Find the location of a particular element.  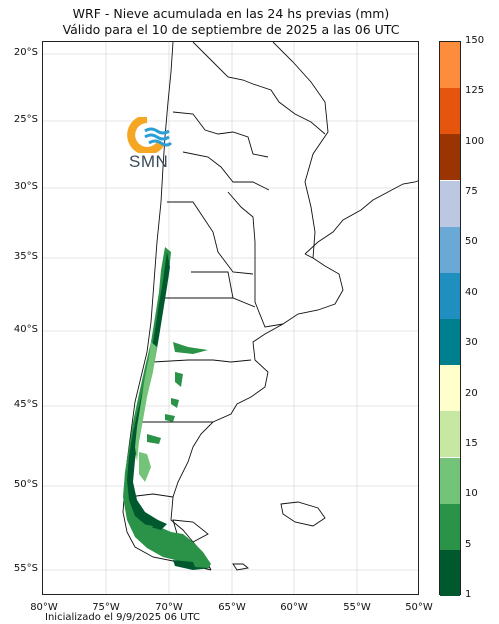

lat-tick-label: 40°S is located at coordinates (25, 329).